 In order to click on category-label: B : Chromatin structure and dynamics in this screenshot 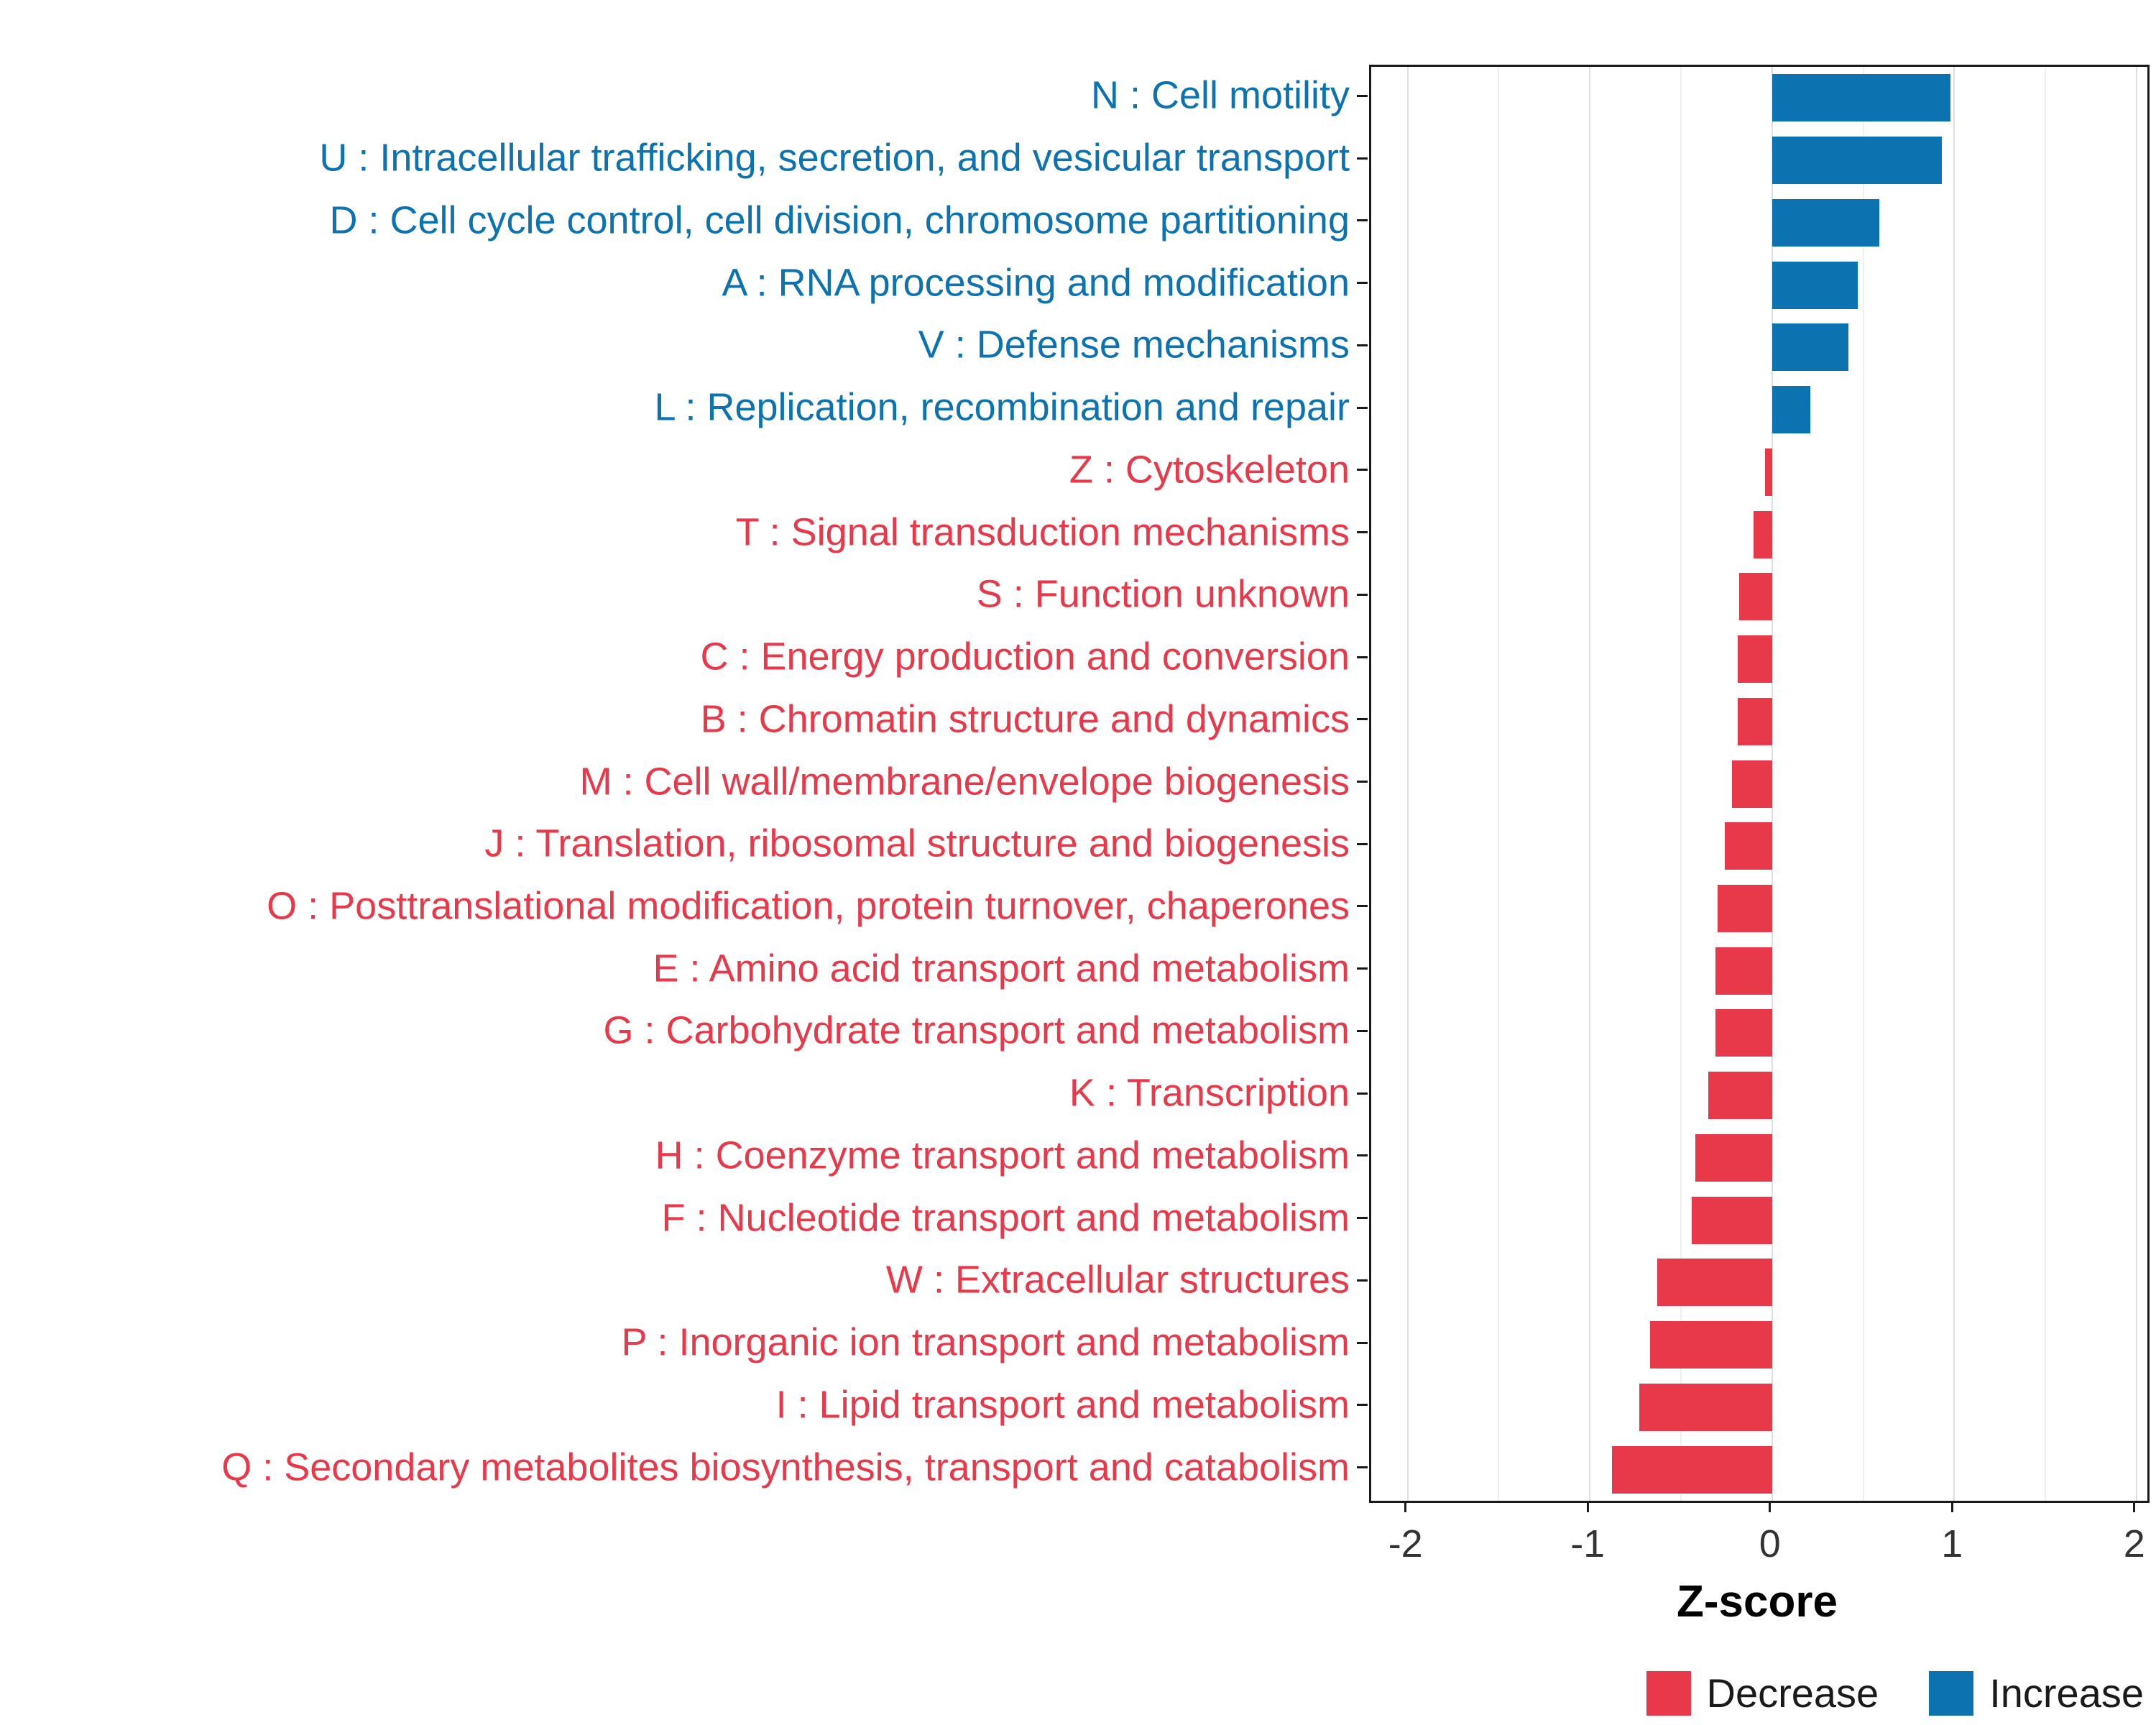, I will do `click(1025, 719)`.